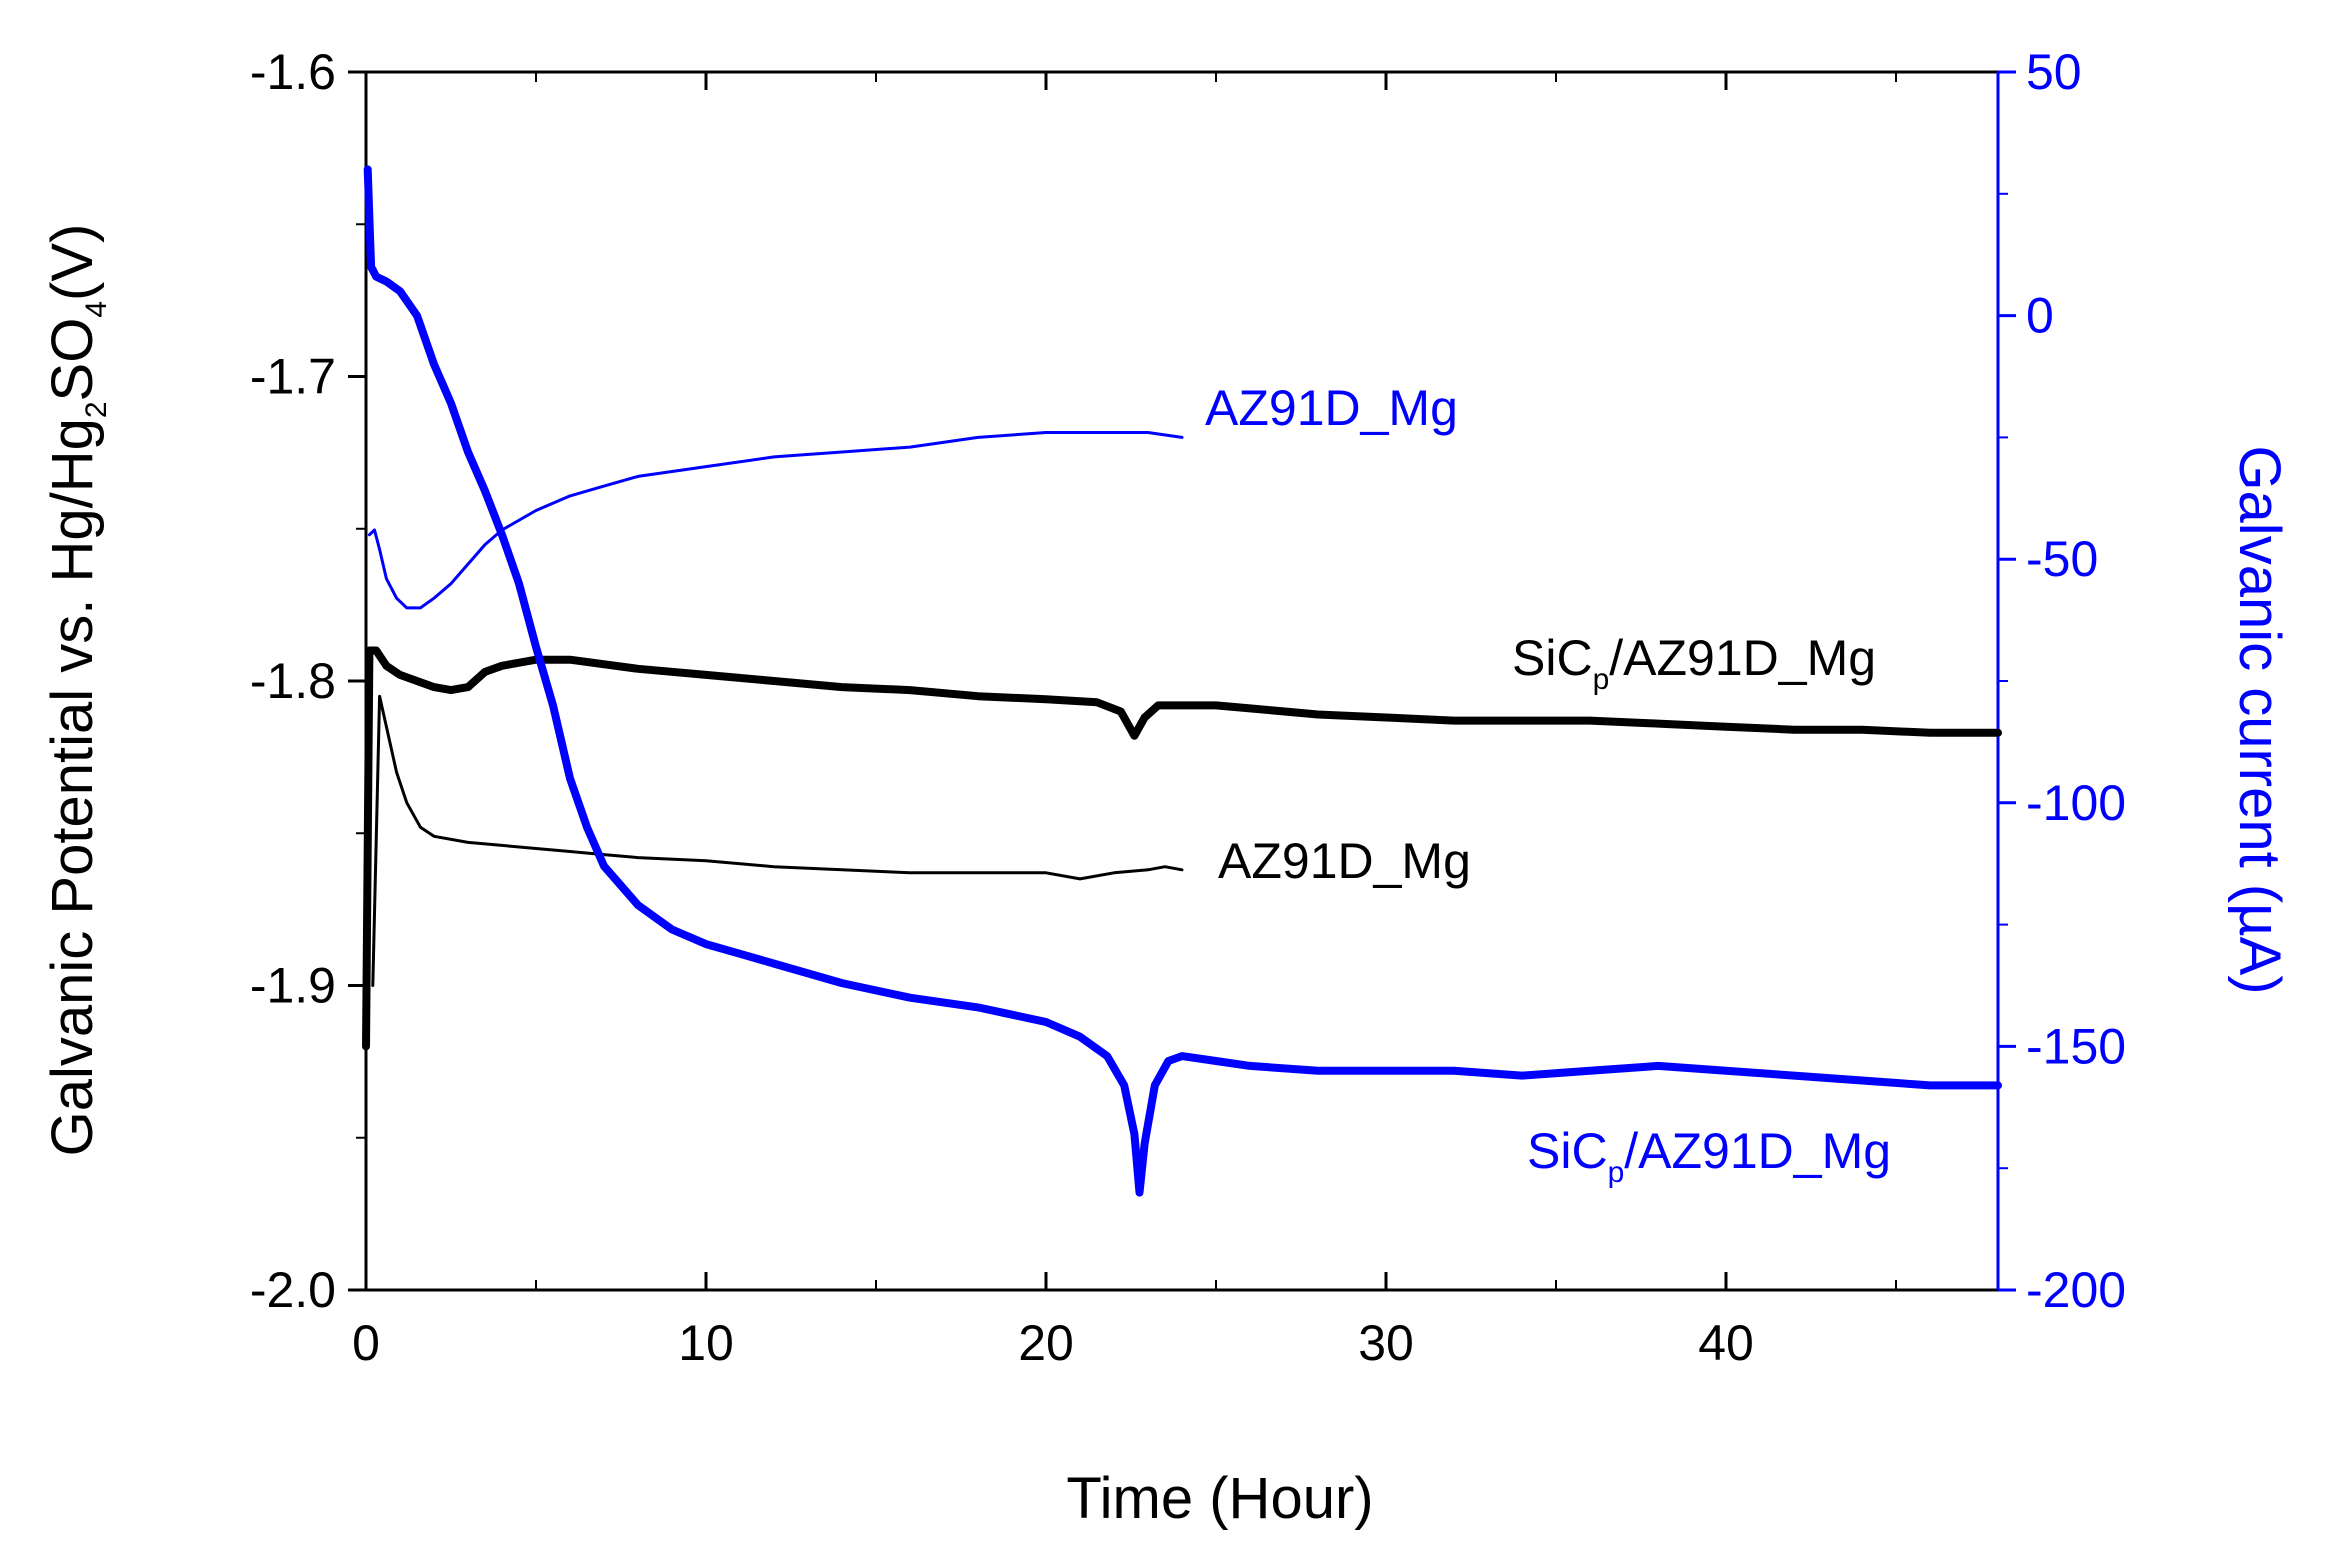 Image resolution: width=2328 pixels, height=1551 pixels. Describe the element at coordinates (1219, 1498) in the screenshot. I see `x-axis-title: Time (Hour)` at that location.